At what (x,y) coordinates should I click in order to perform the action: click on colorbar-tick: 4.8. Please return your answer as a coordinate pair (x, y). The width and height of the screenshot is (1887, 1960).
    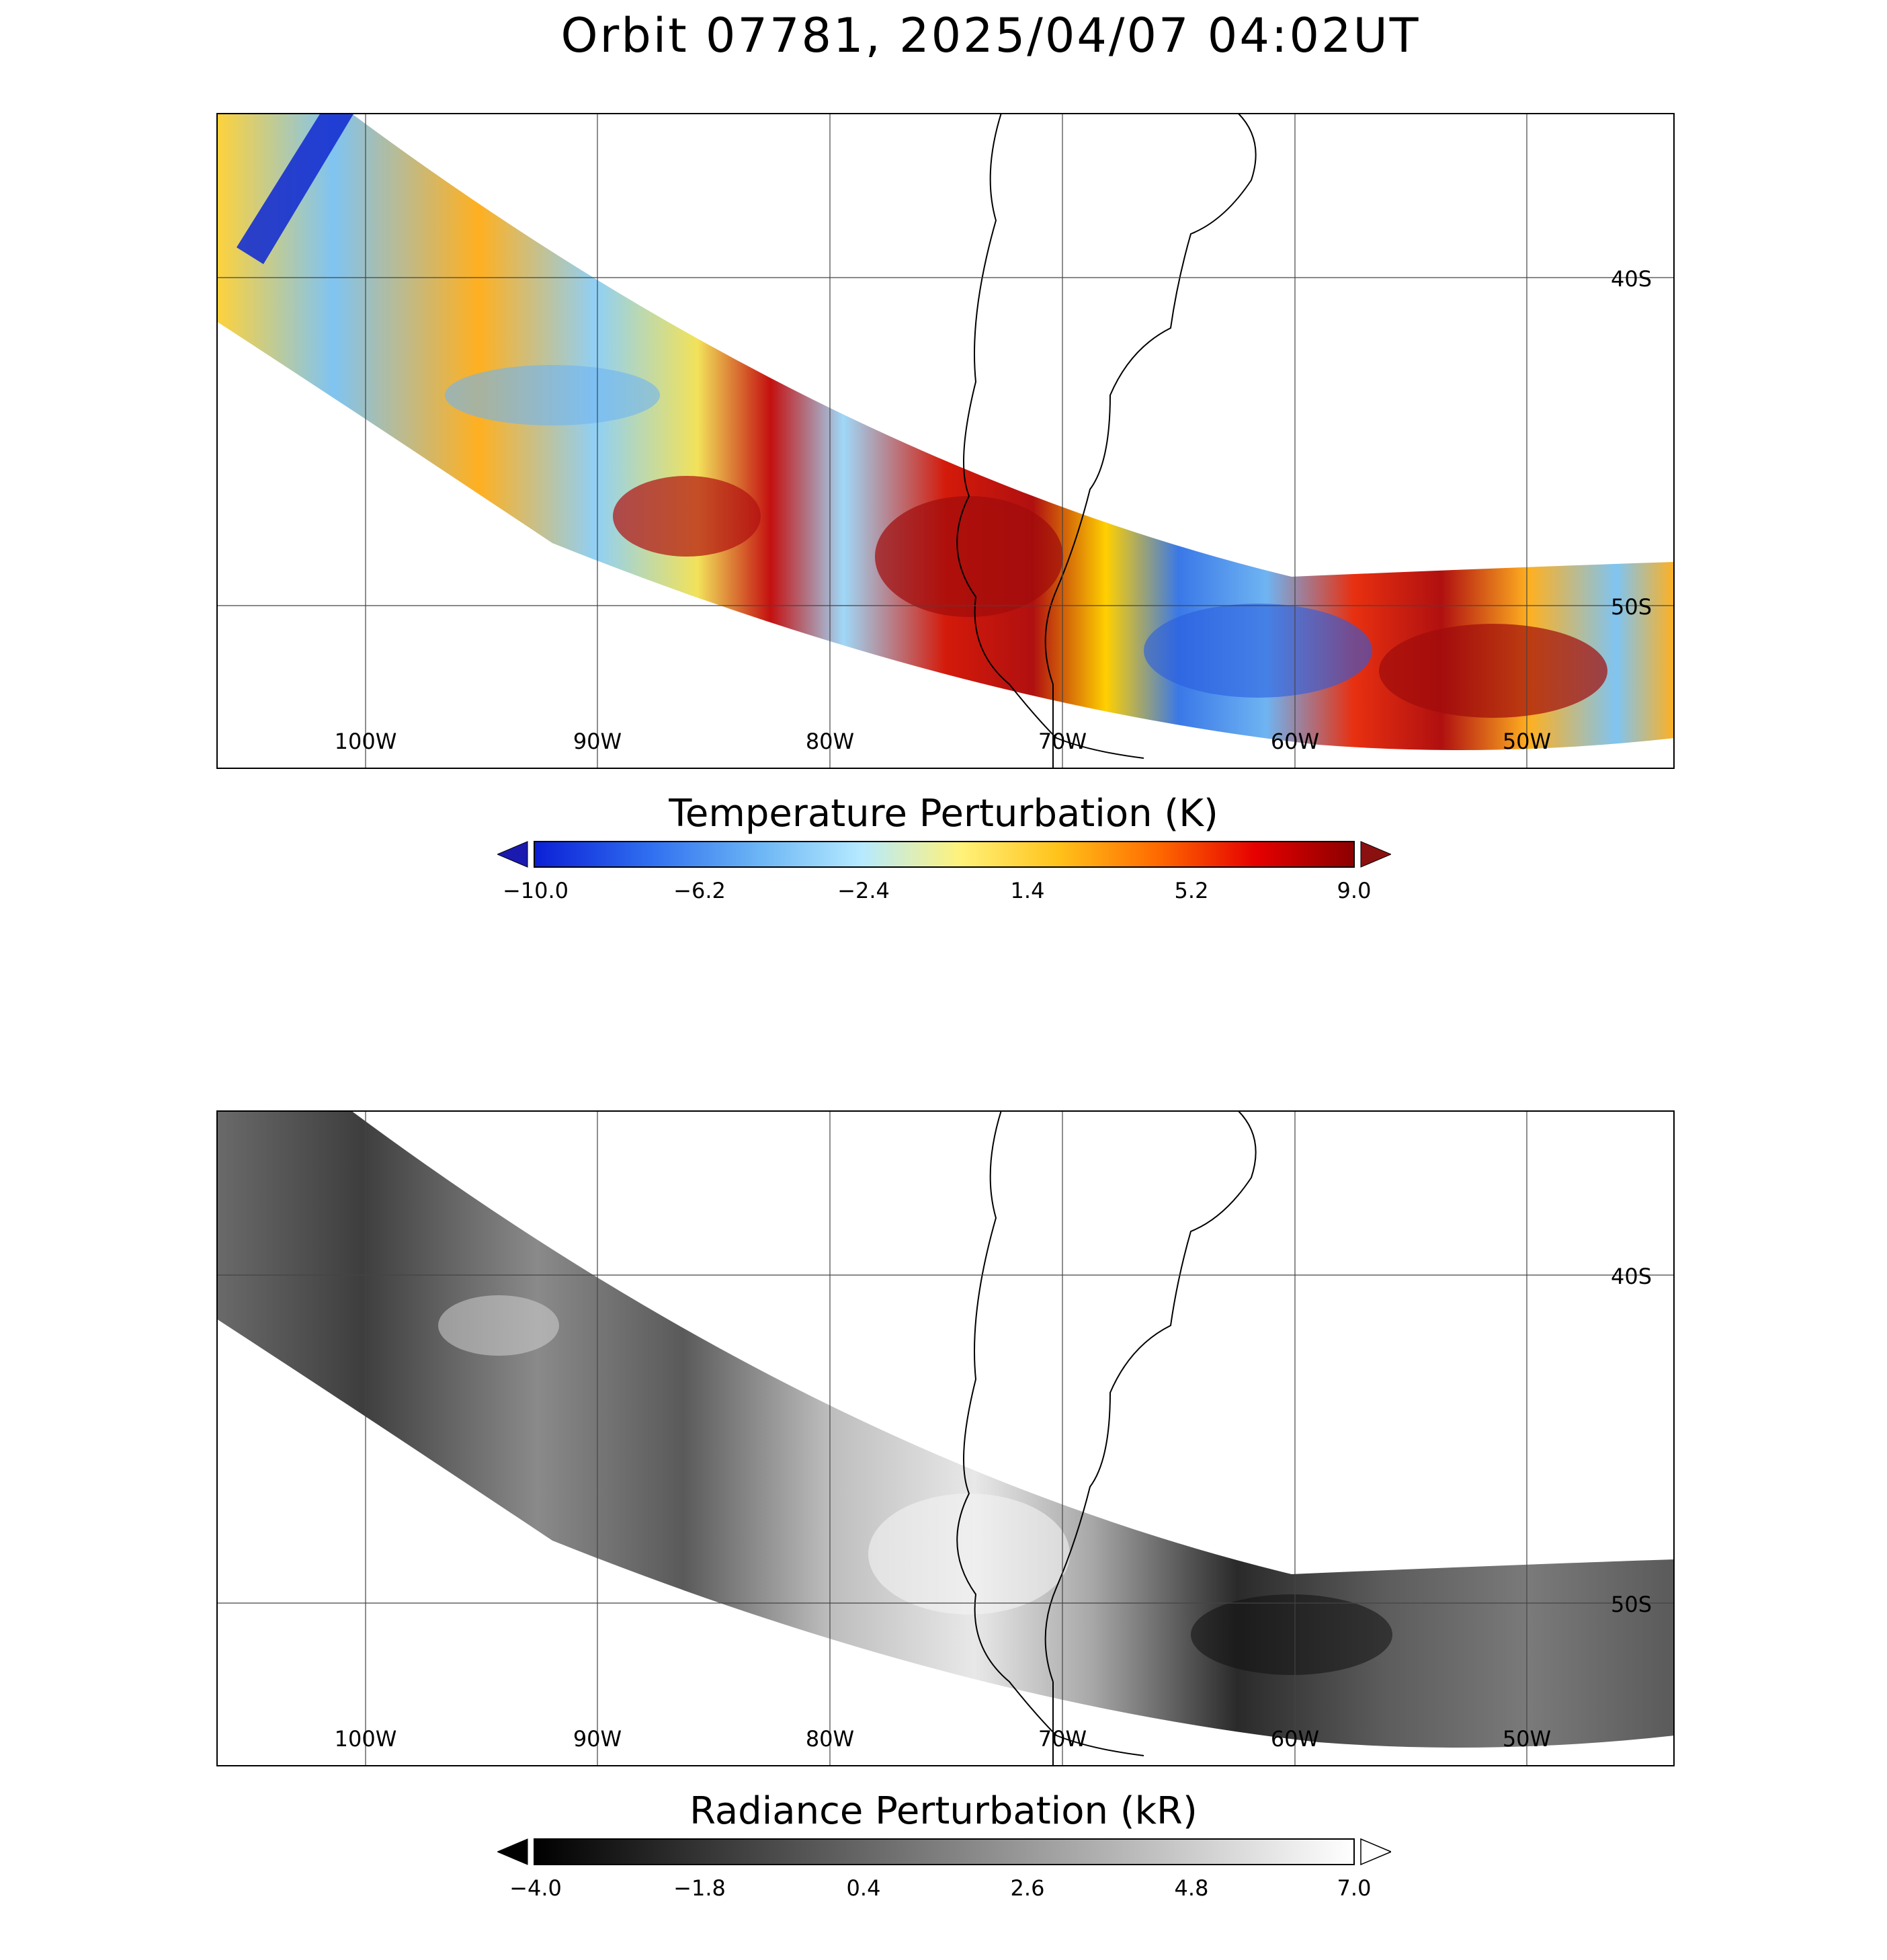
    Looking at the image, I should click on (1191, 1888).